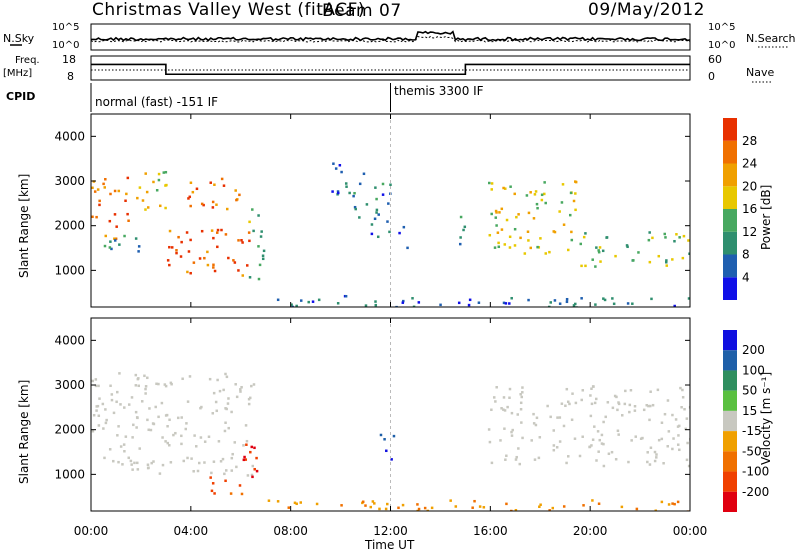 This screenshot has width=800, height=554. What do you see at coordinates (590, 531) in the screenshot?
I see `time-tick-label: 20:00` at bounding box center [590, 531].